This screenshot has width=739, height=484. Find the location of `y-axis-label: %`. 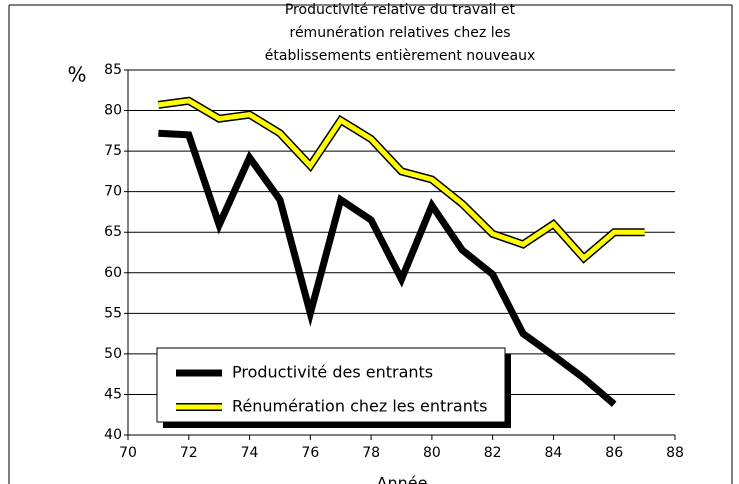

y-axis-label: % is located at coordinates (76, 75).